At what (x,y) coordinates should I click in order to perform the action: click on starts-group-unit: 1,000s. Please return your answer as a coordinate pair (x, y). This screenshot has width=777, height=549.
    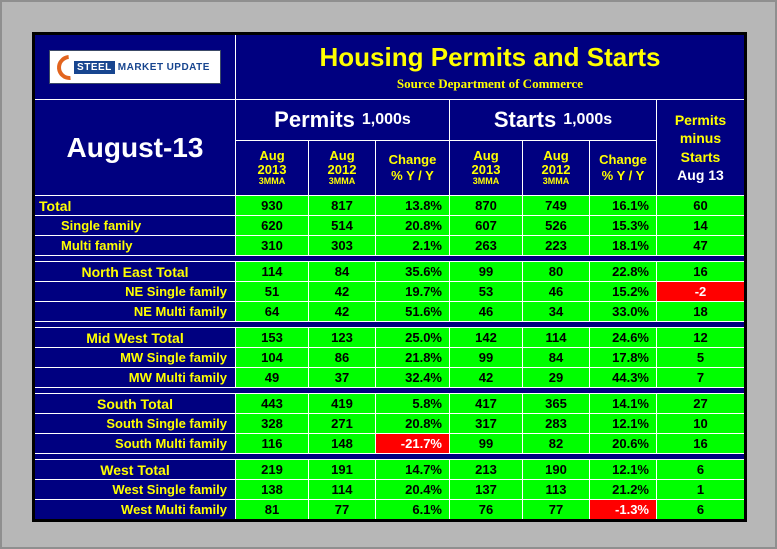
    Looking at the image, I should click on (588, 119).